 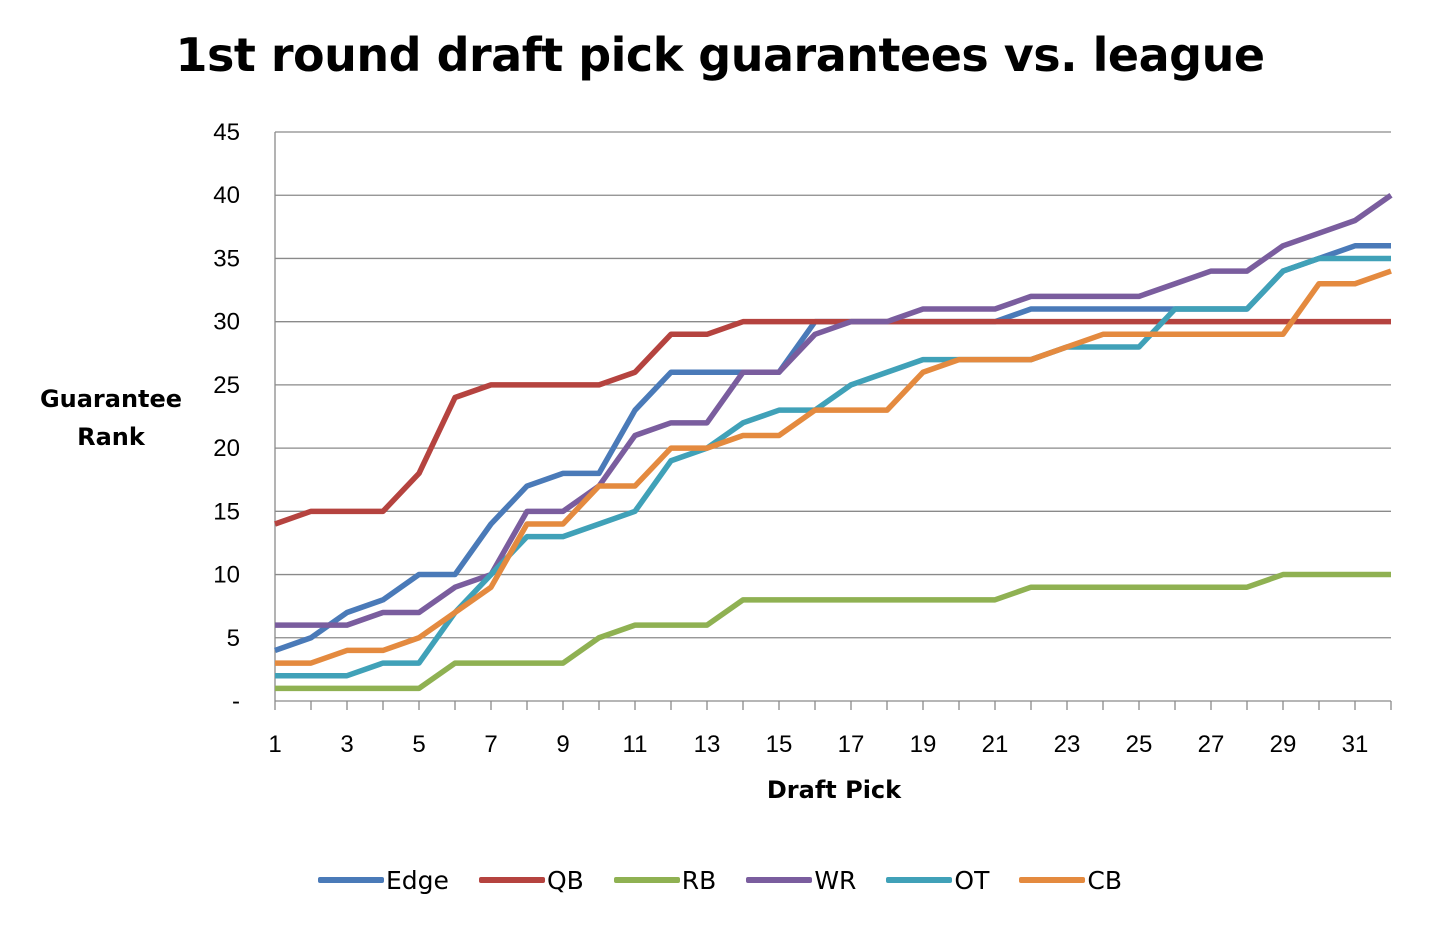 I want to click on x-tick-label: 9, so click(x=562, y=744).